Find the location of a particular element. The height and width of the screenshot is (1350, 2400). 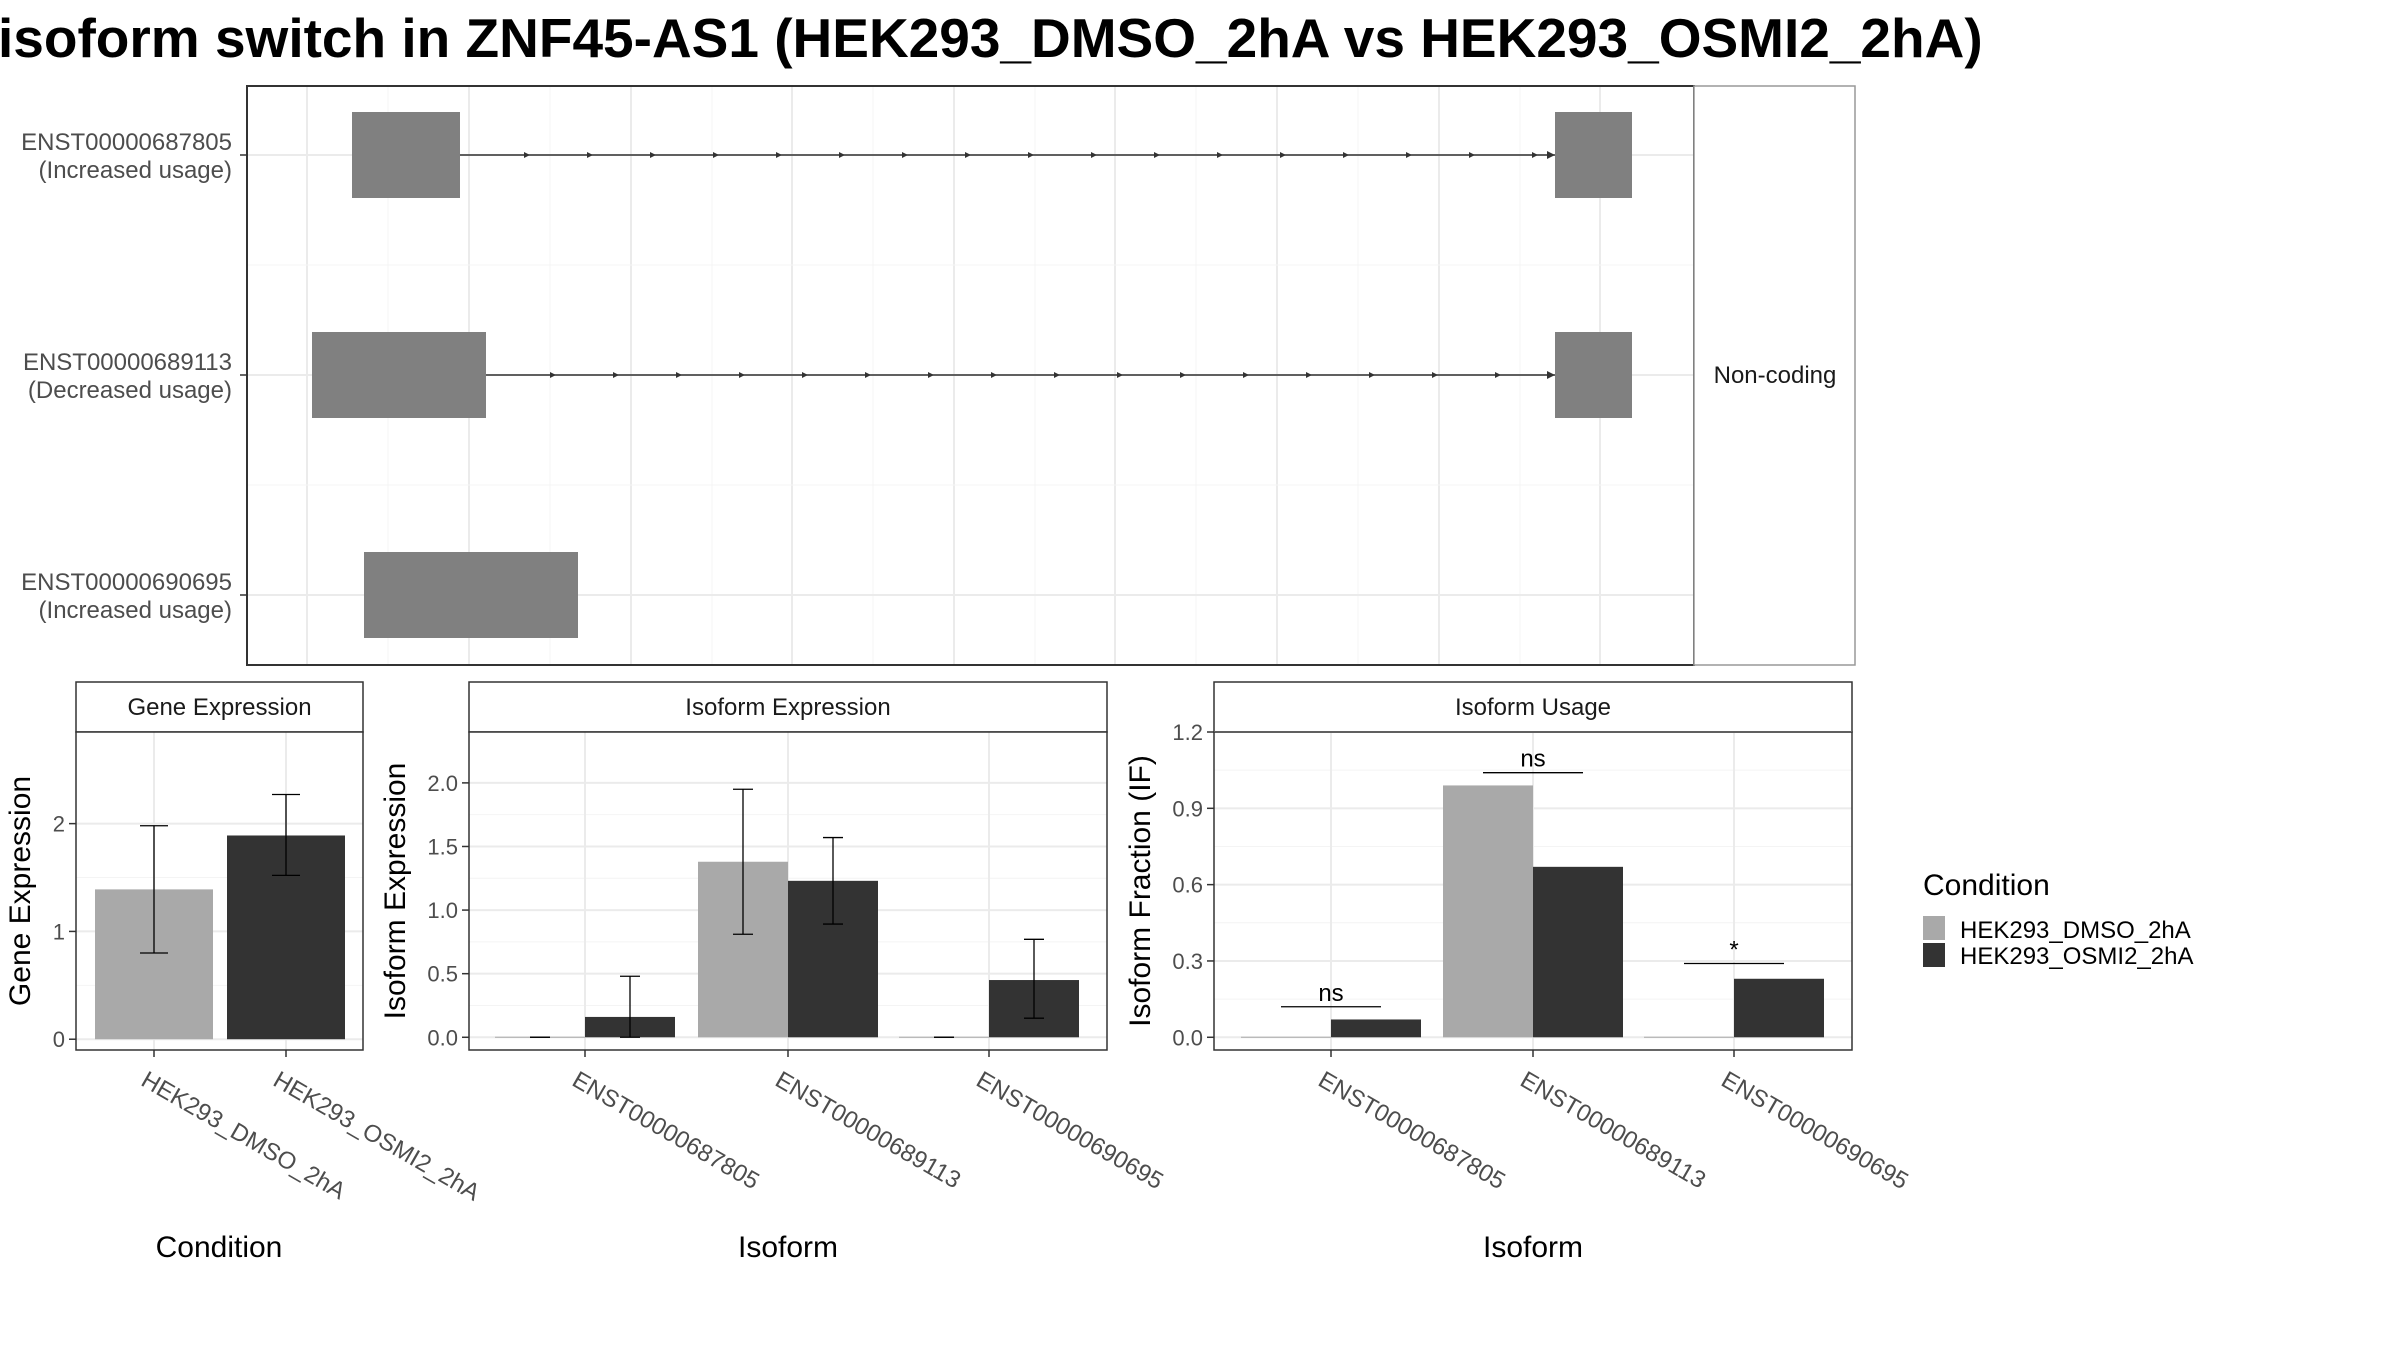

structure-strip is located at coordinates (1774, 375).